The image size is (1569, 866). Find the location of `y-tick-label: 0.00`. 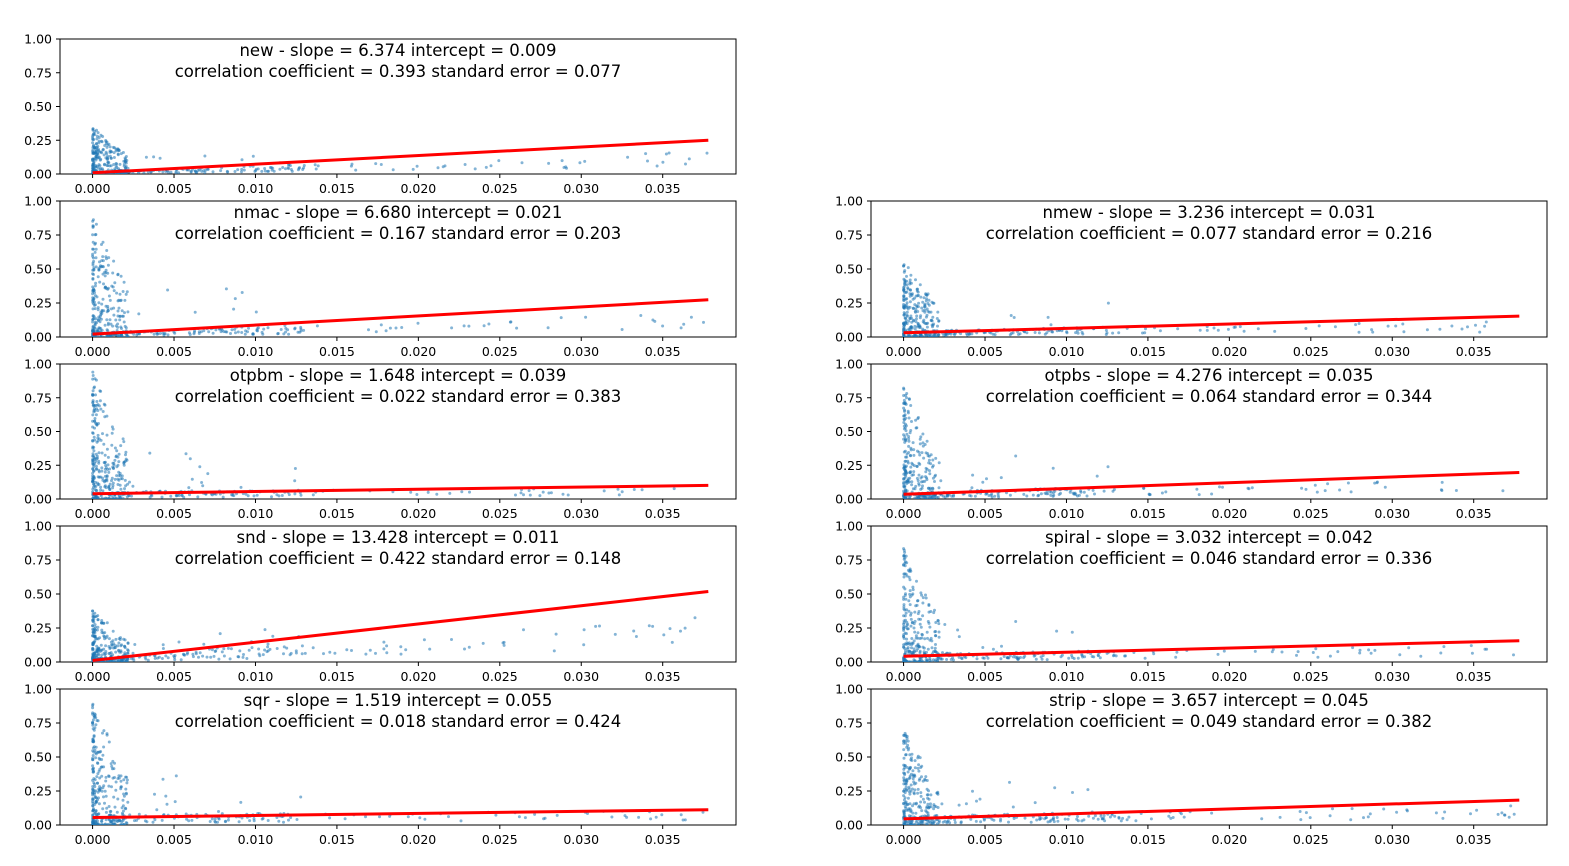

y-tick-label: 0.00 is located at coordinates (849, 499).